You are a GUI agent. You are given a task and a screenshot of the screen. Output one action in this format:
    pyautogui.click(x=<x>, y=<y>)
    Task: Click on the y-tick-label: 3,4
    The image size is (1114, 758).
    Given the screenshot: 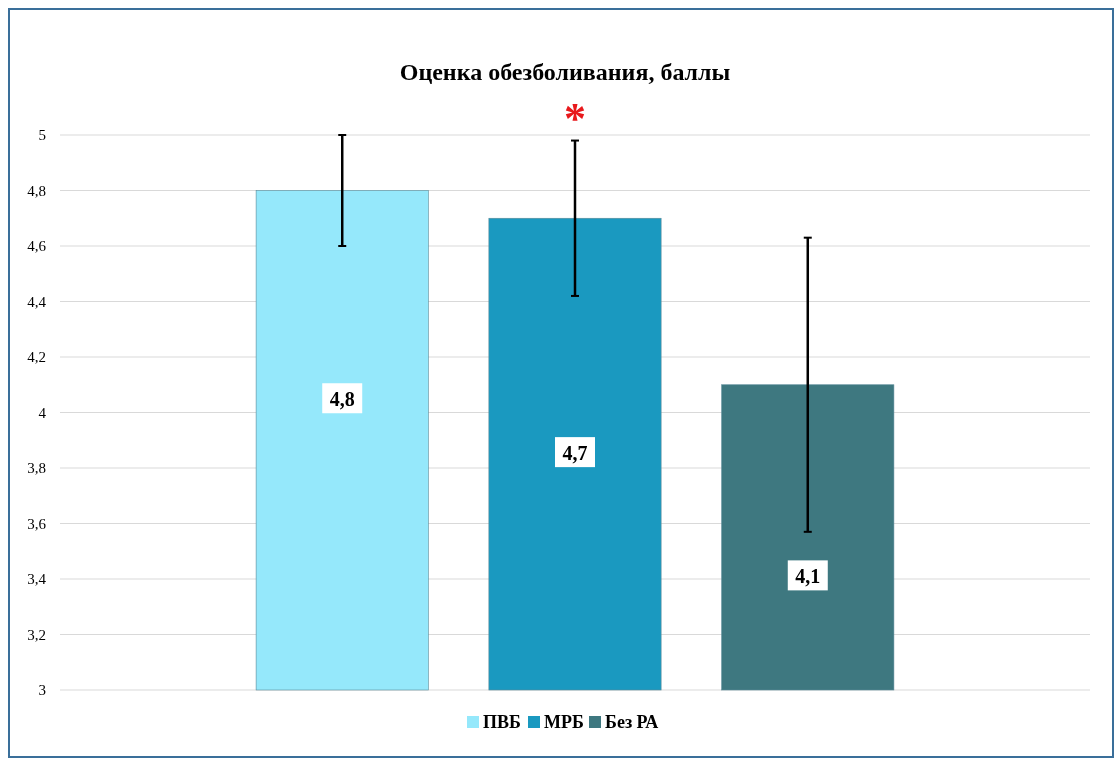 What is the action you would take?
    pyautogui.click(x=37, y=579)
    